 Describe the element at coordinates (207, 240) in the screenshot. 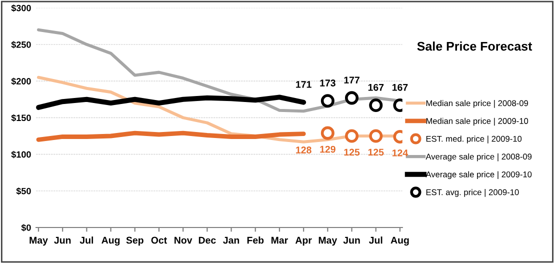

I see `x-tick-label: Dec` at that location.